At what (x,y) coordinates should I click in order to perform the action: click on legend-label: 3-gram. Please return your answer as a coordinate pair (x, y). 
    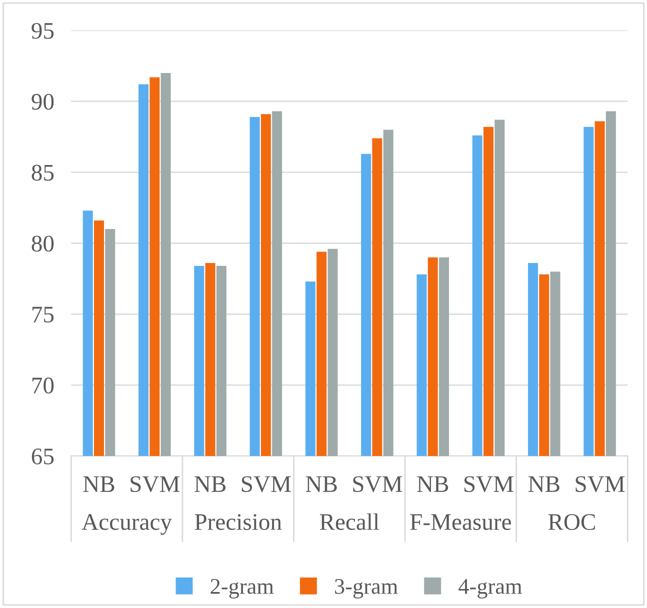
    Looking at the image, I should click on (366, 588).